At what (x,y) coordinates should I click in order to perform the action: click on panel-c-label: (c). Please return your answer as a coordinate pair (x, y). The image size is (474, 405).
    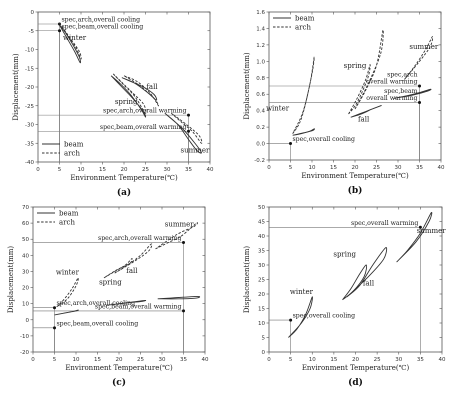
    Looking at the image, I should click on (119, 382).